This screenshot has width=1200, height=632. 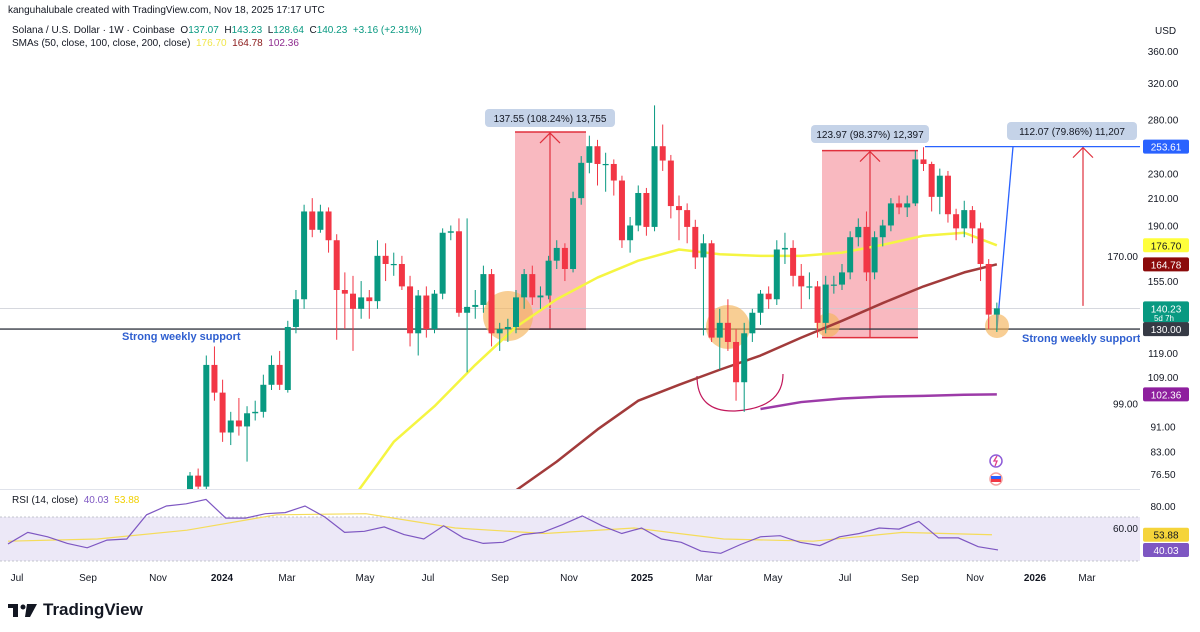 What do you see at coordinates (1166, 146) in the screenshot?
I see `price-badge: 253.61` at bounding box center [1166, 146].